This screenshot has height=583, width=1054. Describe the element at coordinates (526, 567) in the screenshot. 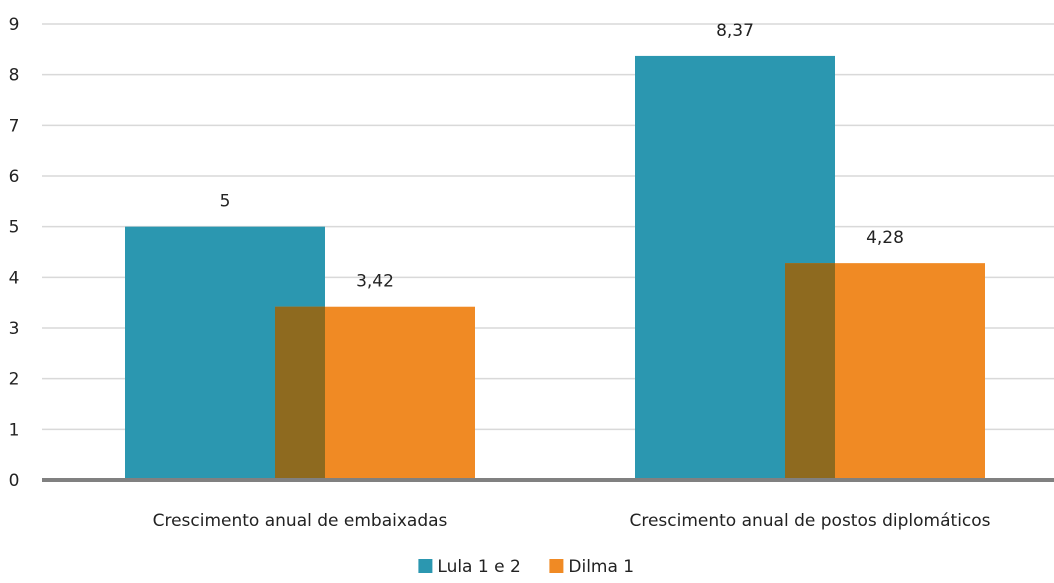

I see `legend: Lula 1 e 2 Dilma 1` at that location.